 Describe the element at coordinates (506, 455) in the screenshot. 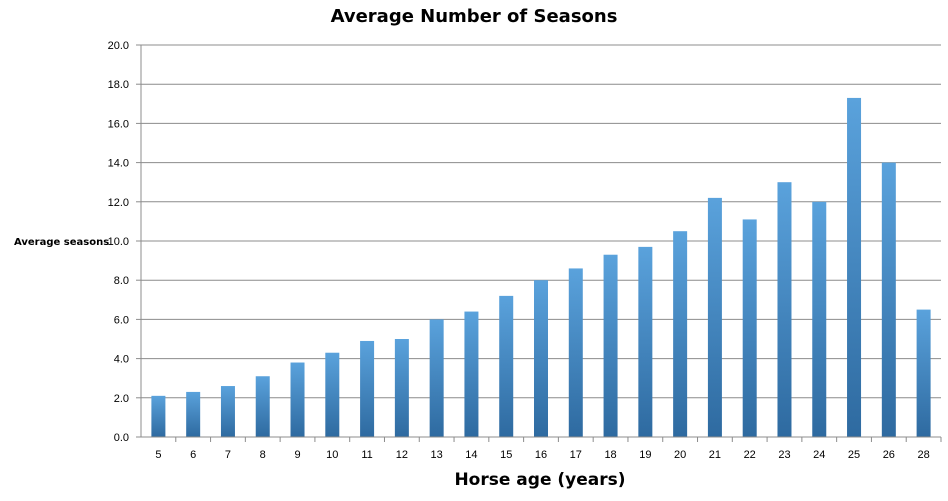

I see `x-tick-label: 15` at that location.